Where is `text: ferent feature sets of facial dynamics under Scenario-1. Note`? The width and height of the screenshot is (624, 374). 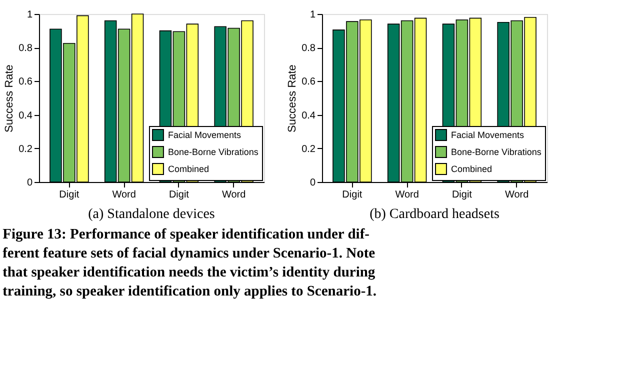
text: ferent feature sets of facial dynamics under Scenario-1. Note is located at coordinates (189, 254).